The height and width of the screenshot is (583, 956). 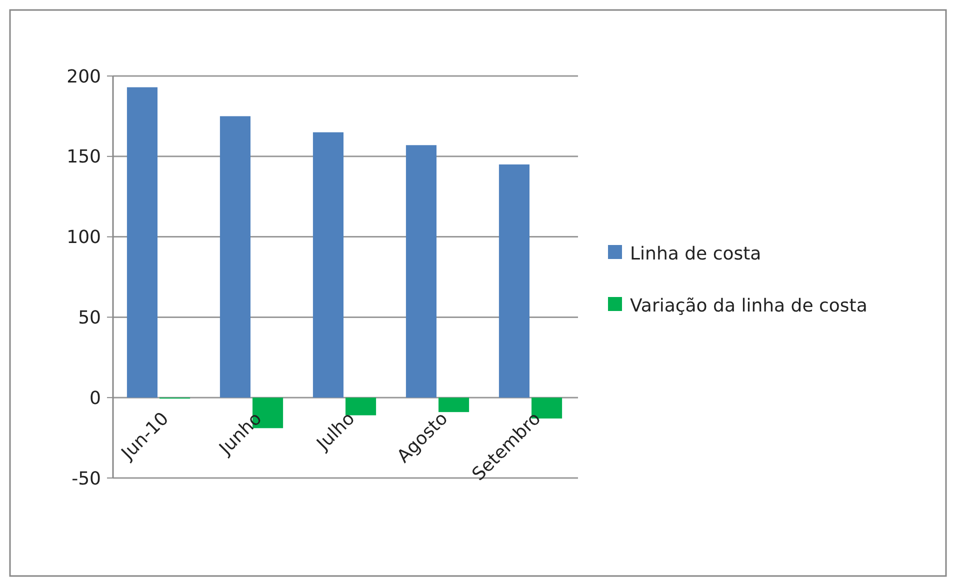 What do you see at coordinates (83, 77) in the screenshot?
I see `y-tick-label: 200` at bounding box center [83, 77].